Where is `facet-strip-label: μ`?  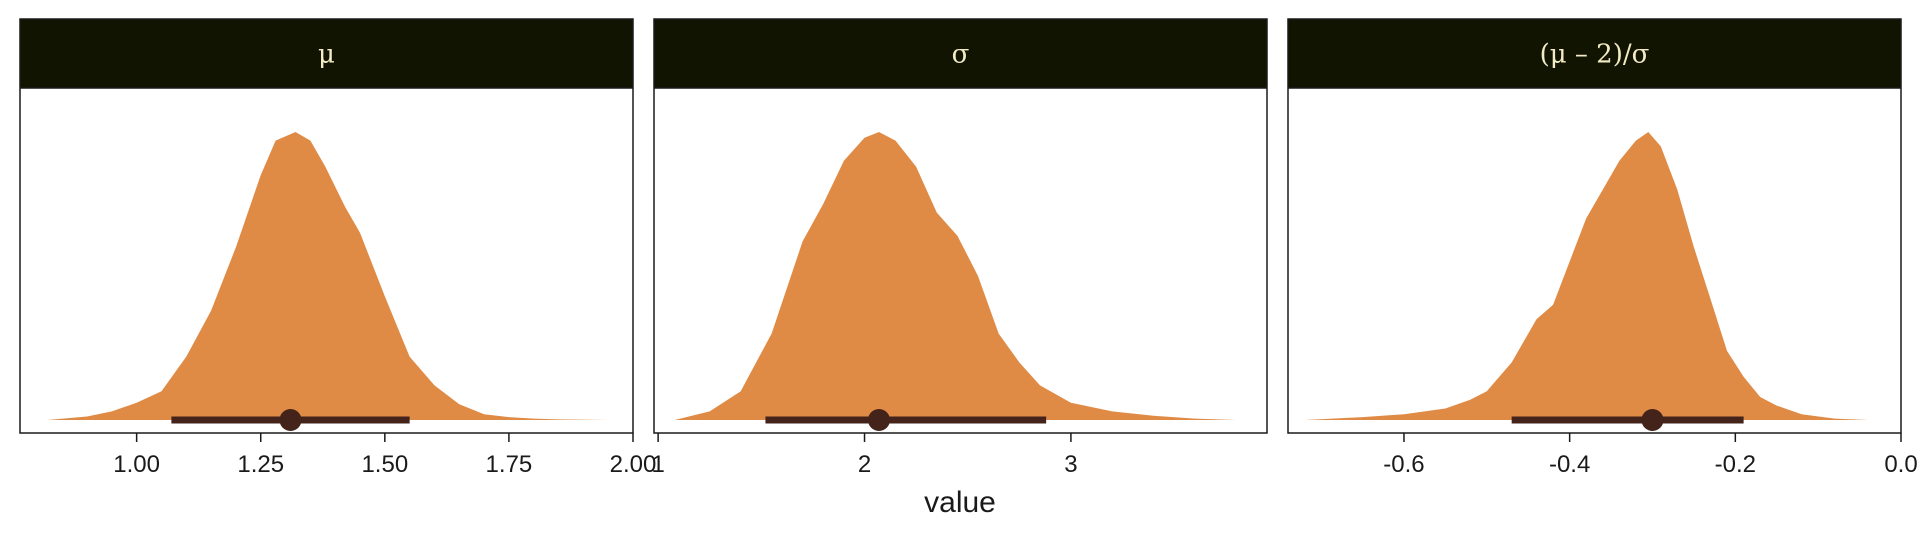 facet-strip-label: μ is located at coordinates (326, 55).